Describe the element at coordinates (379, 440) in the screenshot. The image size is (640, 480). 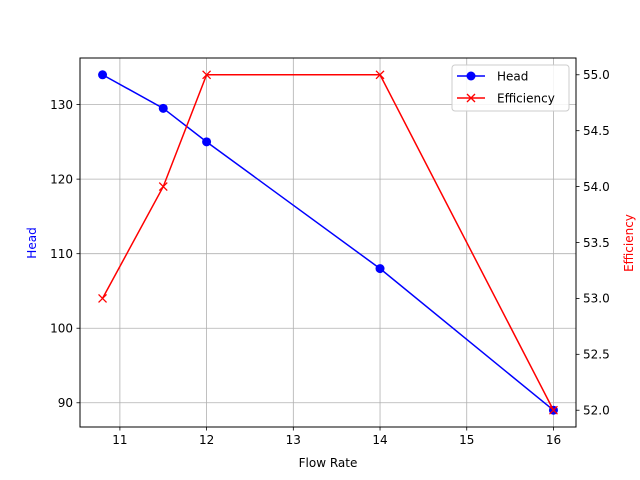
I see `x-tick-label: 14` at that location.